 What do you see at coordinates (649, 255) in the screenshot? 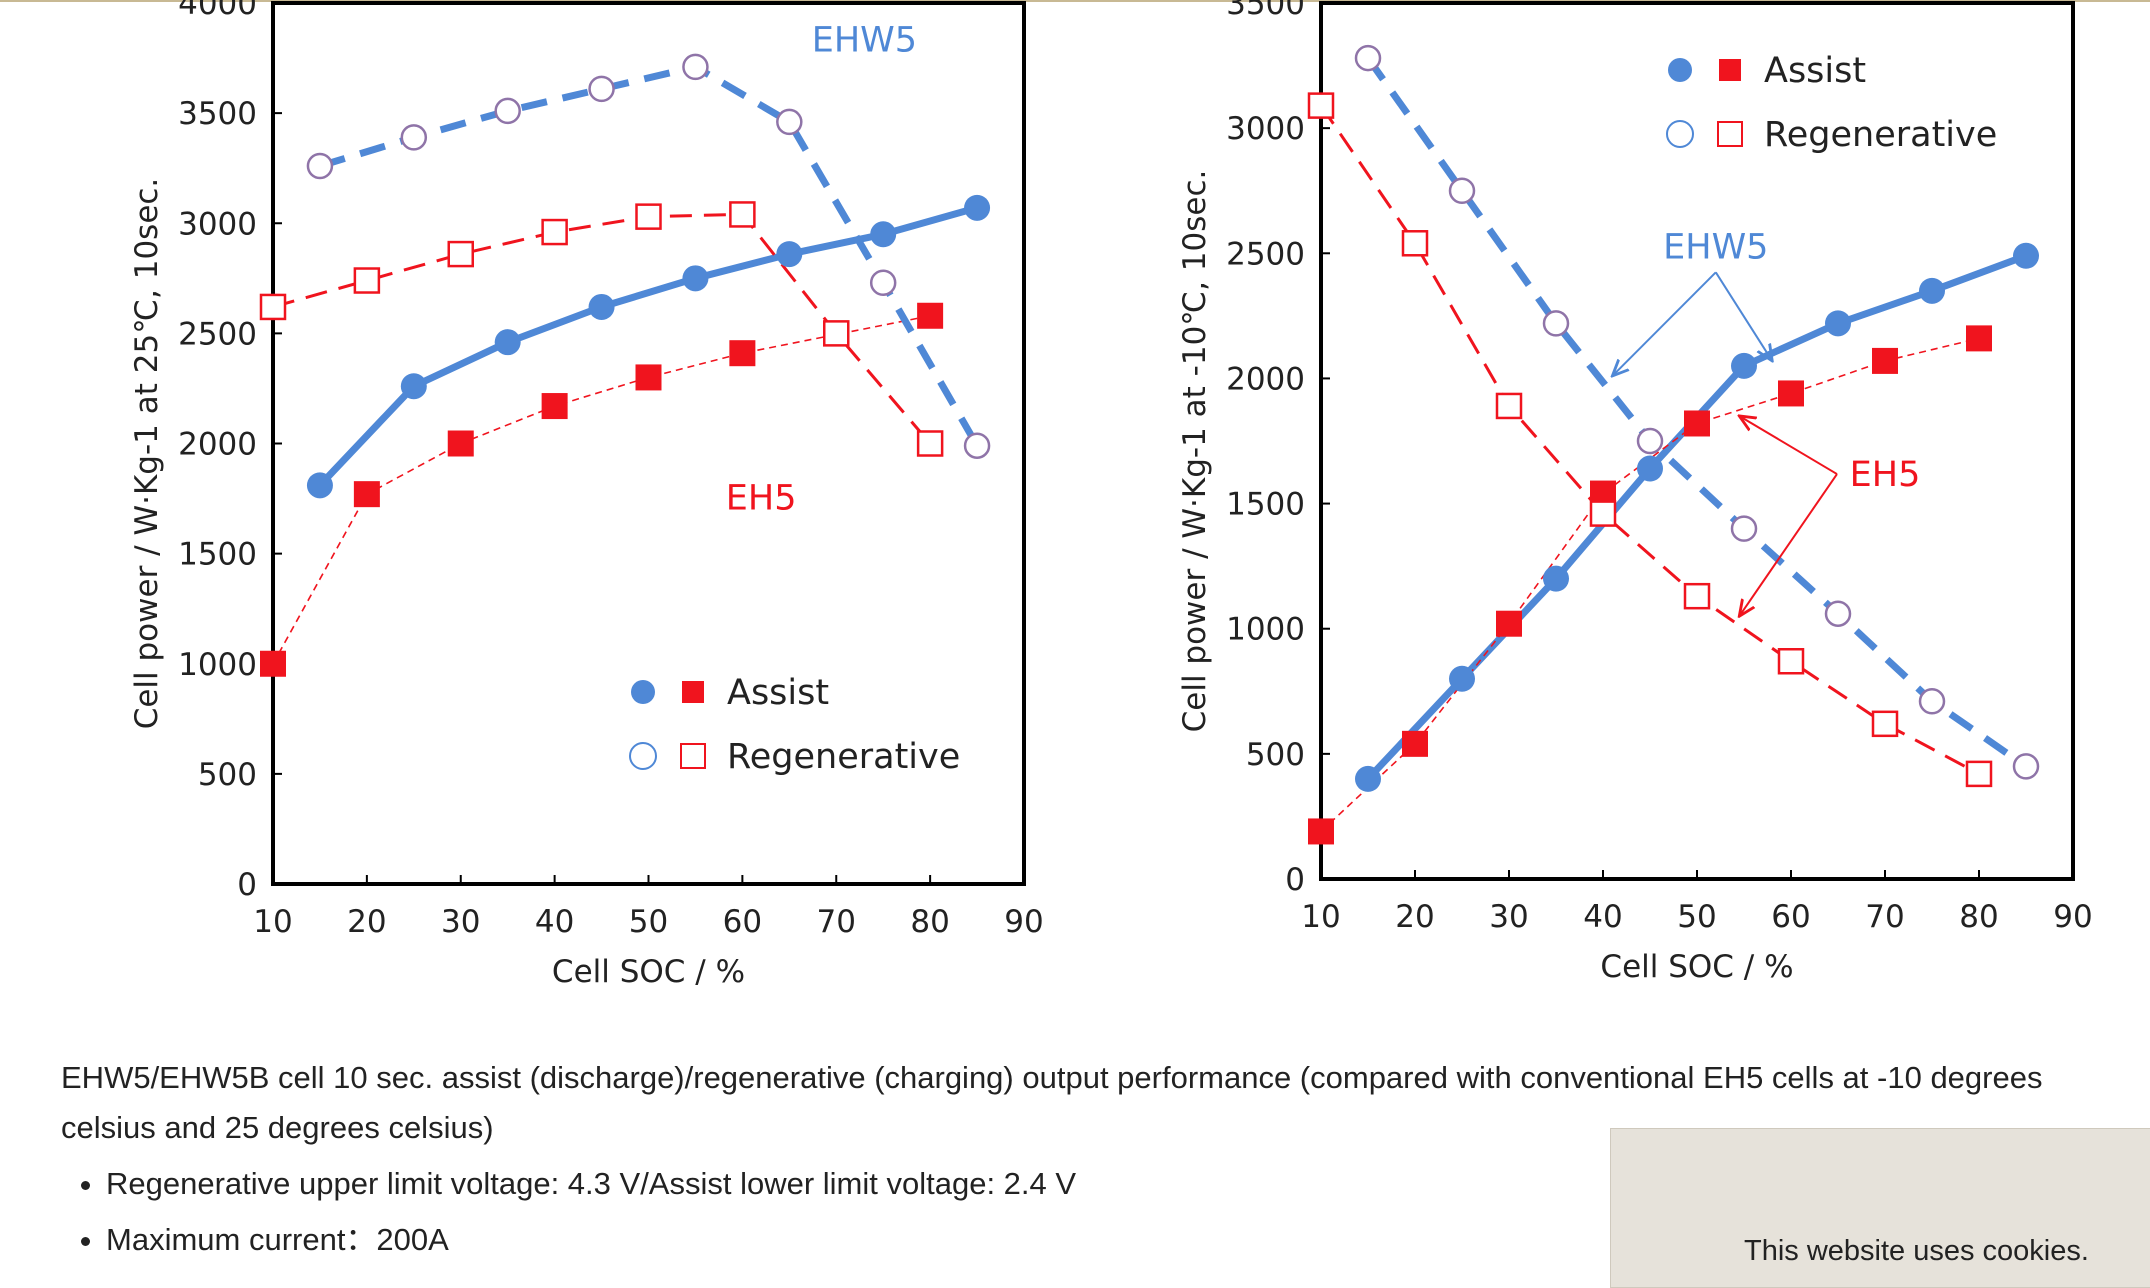
I see `series-line-ehw5-regenerative` at bounding box center [649, 255].